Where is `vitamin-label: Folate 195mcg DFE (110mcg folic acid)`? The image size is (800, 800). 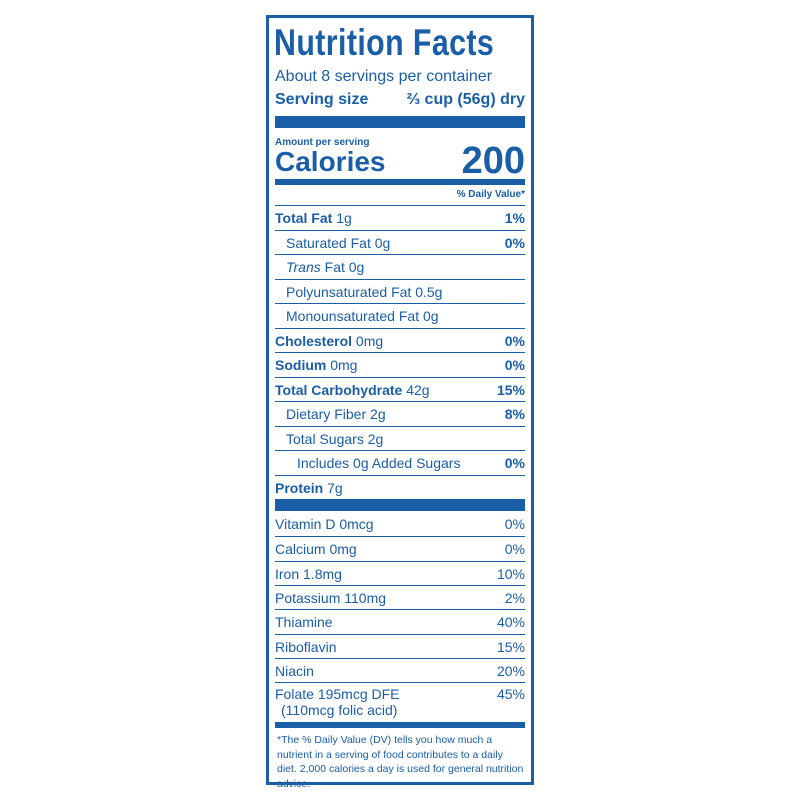
vitamin-label: Folate 195mcg DFE (110mcg folic acid) is located at coordinates (337, 702).